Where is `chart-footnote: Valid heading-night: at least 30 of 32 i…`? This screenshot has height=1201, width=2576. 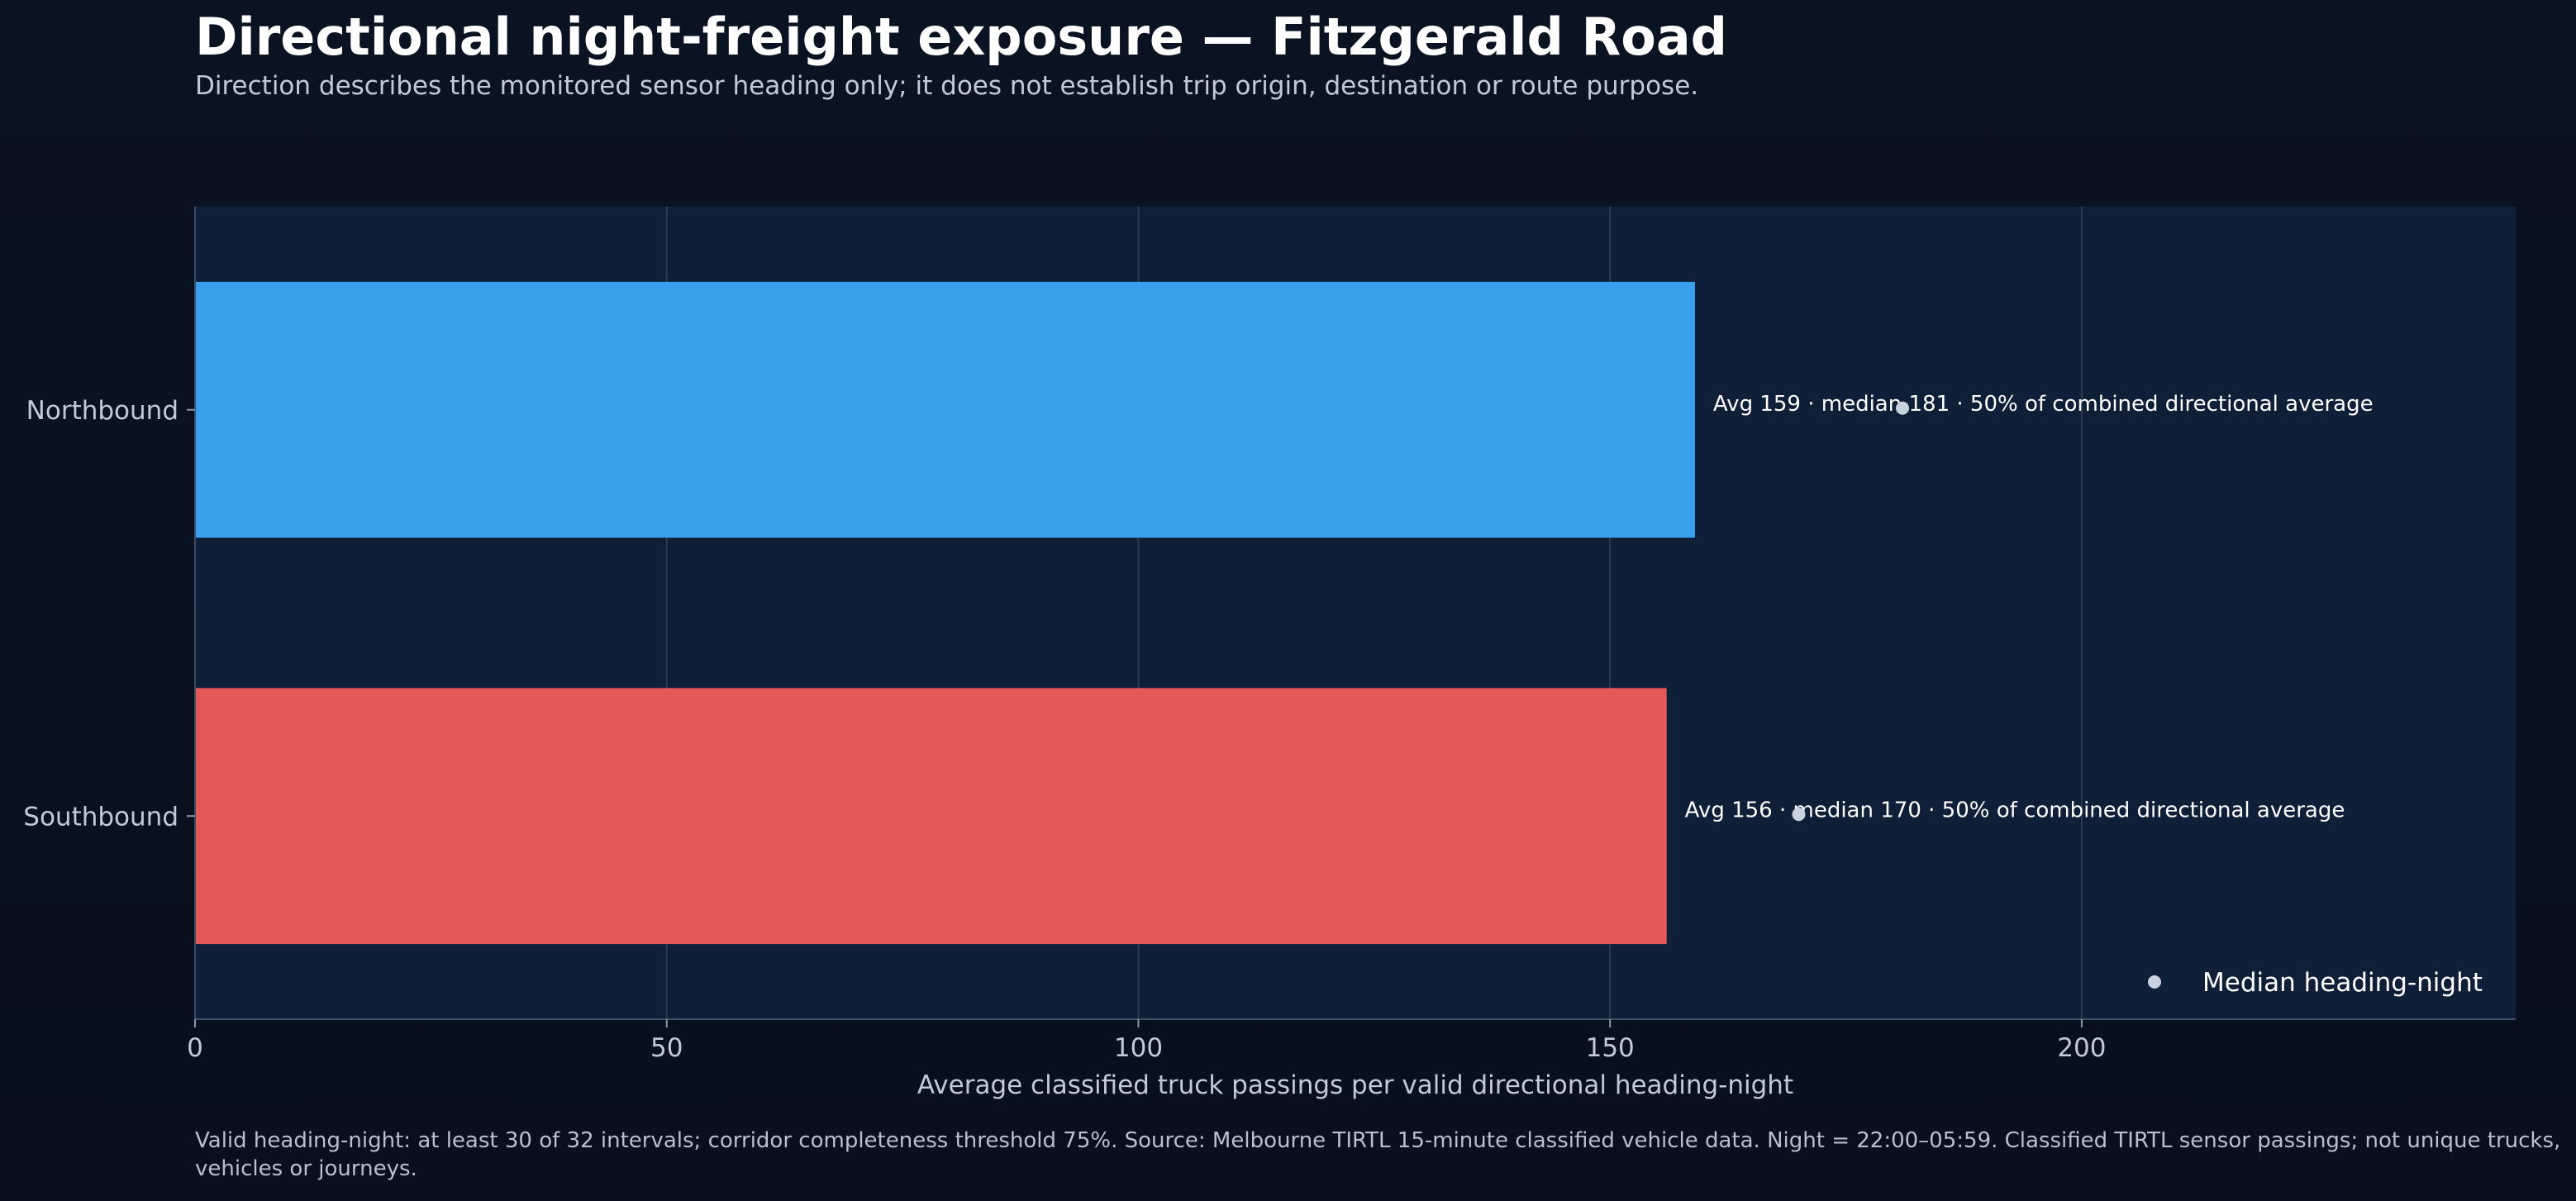 chart-footnote: Valid heading-night: at least 30 of 32 i… is located at coordinates (1378, 1154).